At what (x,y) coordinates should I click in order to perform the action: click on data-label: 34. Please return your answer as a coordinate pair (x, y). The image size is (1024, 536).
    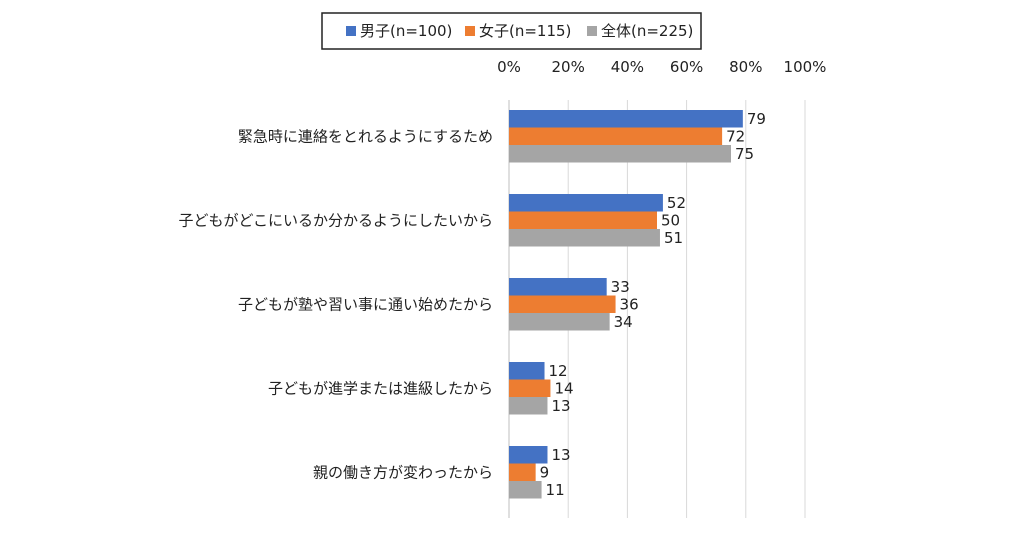
    Looking at the image, I should click on (623, 322).